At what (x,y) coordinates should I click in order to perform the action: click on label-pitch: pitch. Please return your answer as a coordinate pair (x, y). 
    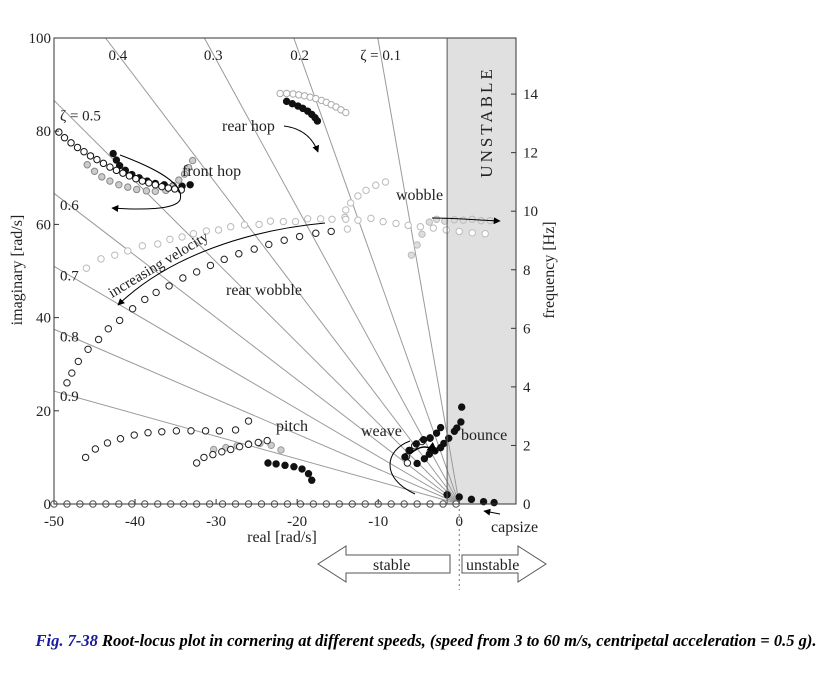
    Looking at the image, I should click on (292, 426).